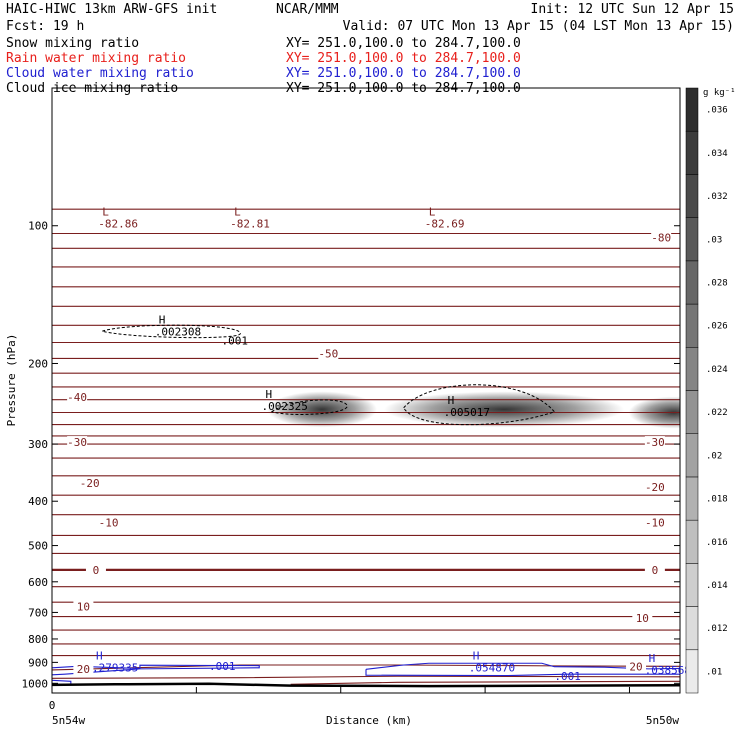  What do you see at coordinates (492, 667) in the screenshot?
I see `extremum-value: .054870` at bounding box center [492, 667].